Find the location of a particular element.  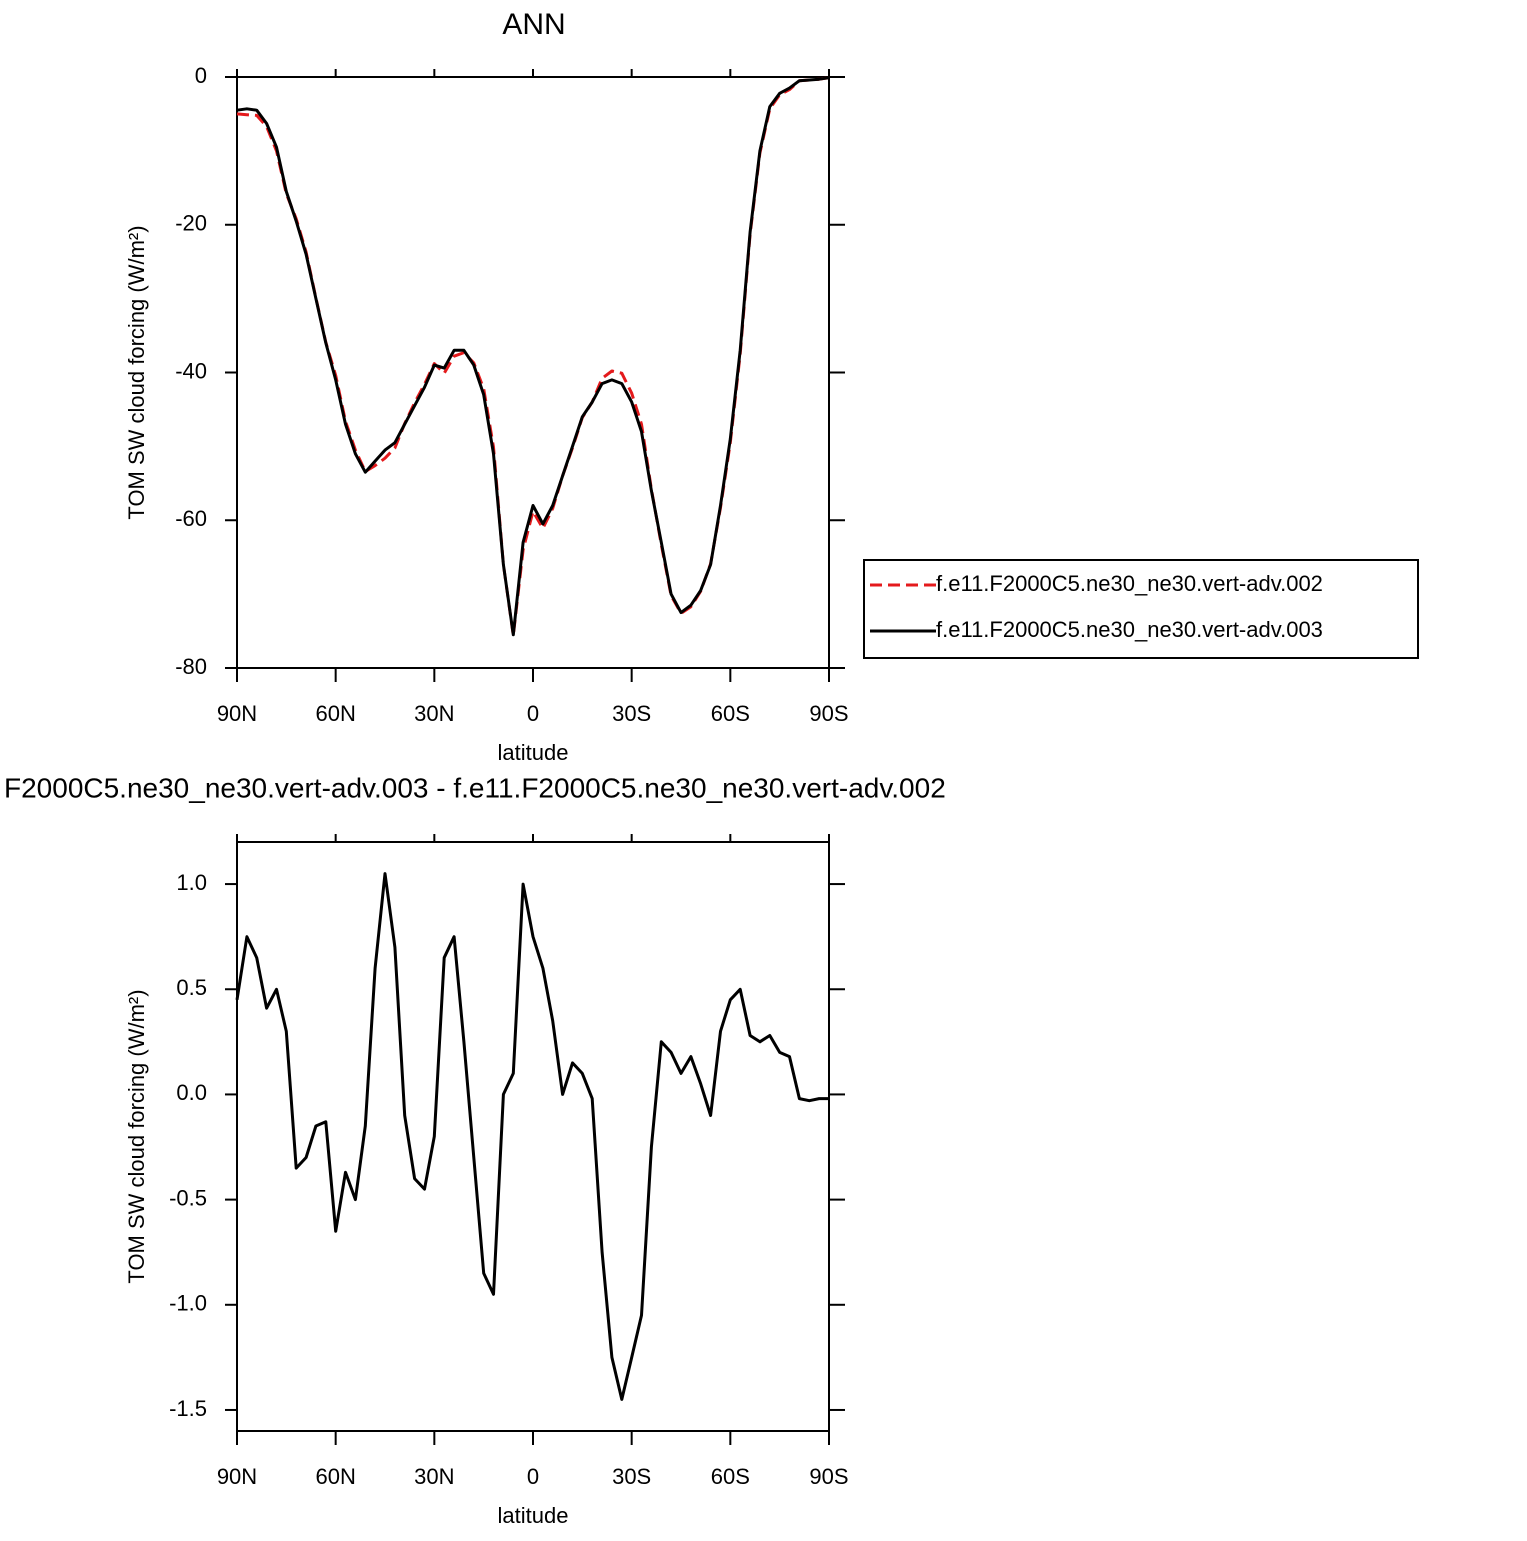

y-tick-label: -60 is located at coordinates (191, 518).